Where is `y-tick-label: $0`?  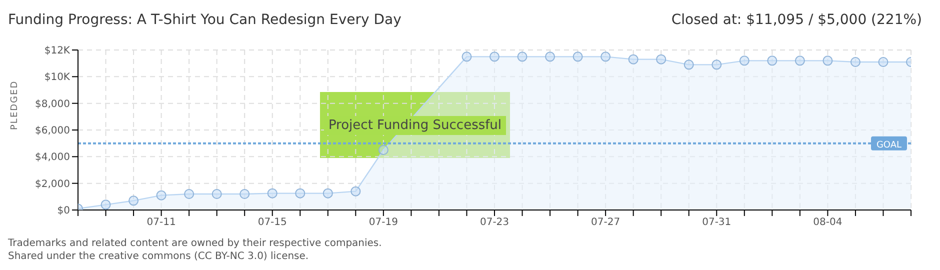 y-tick-label: $0 is located at coordinates (63, 211).